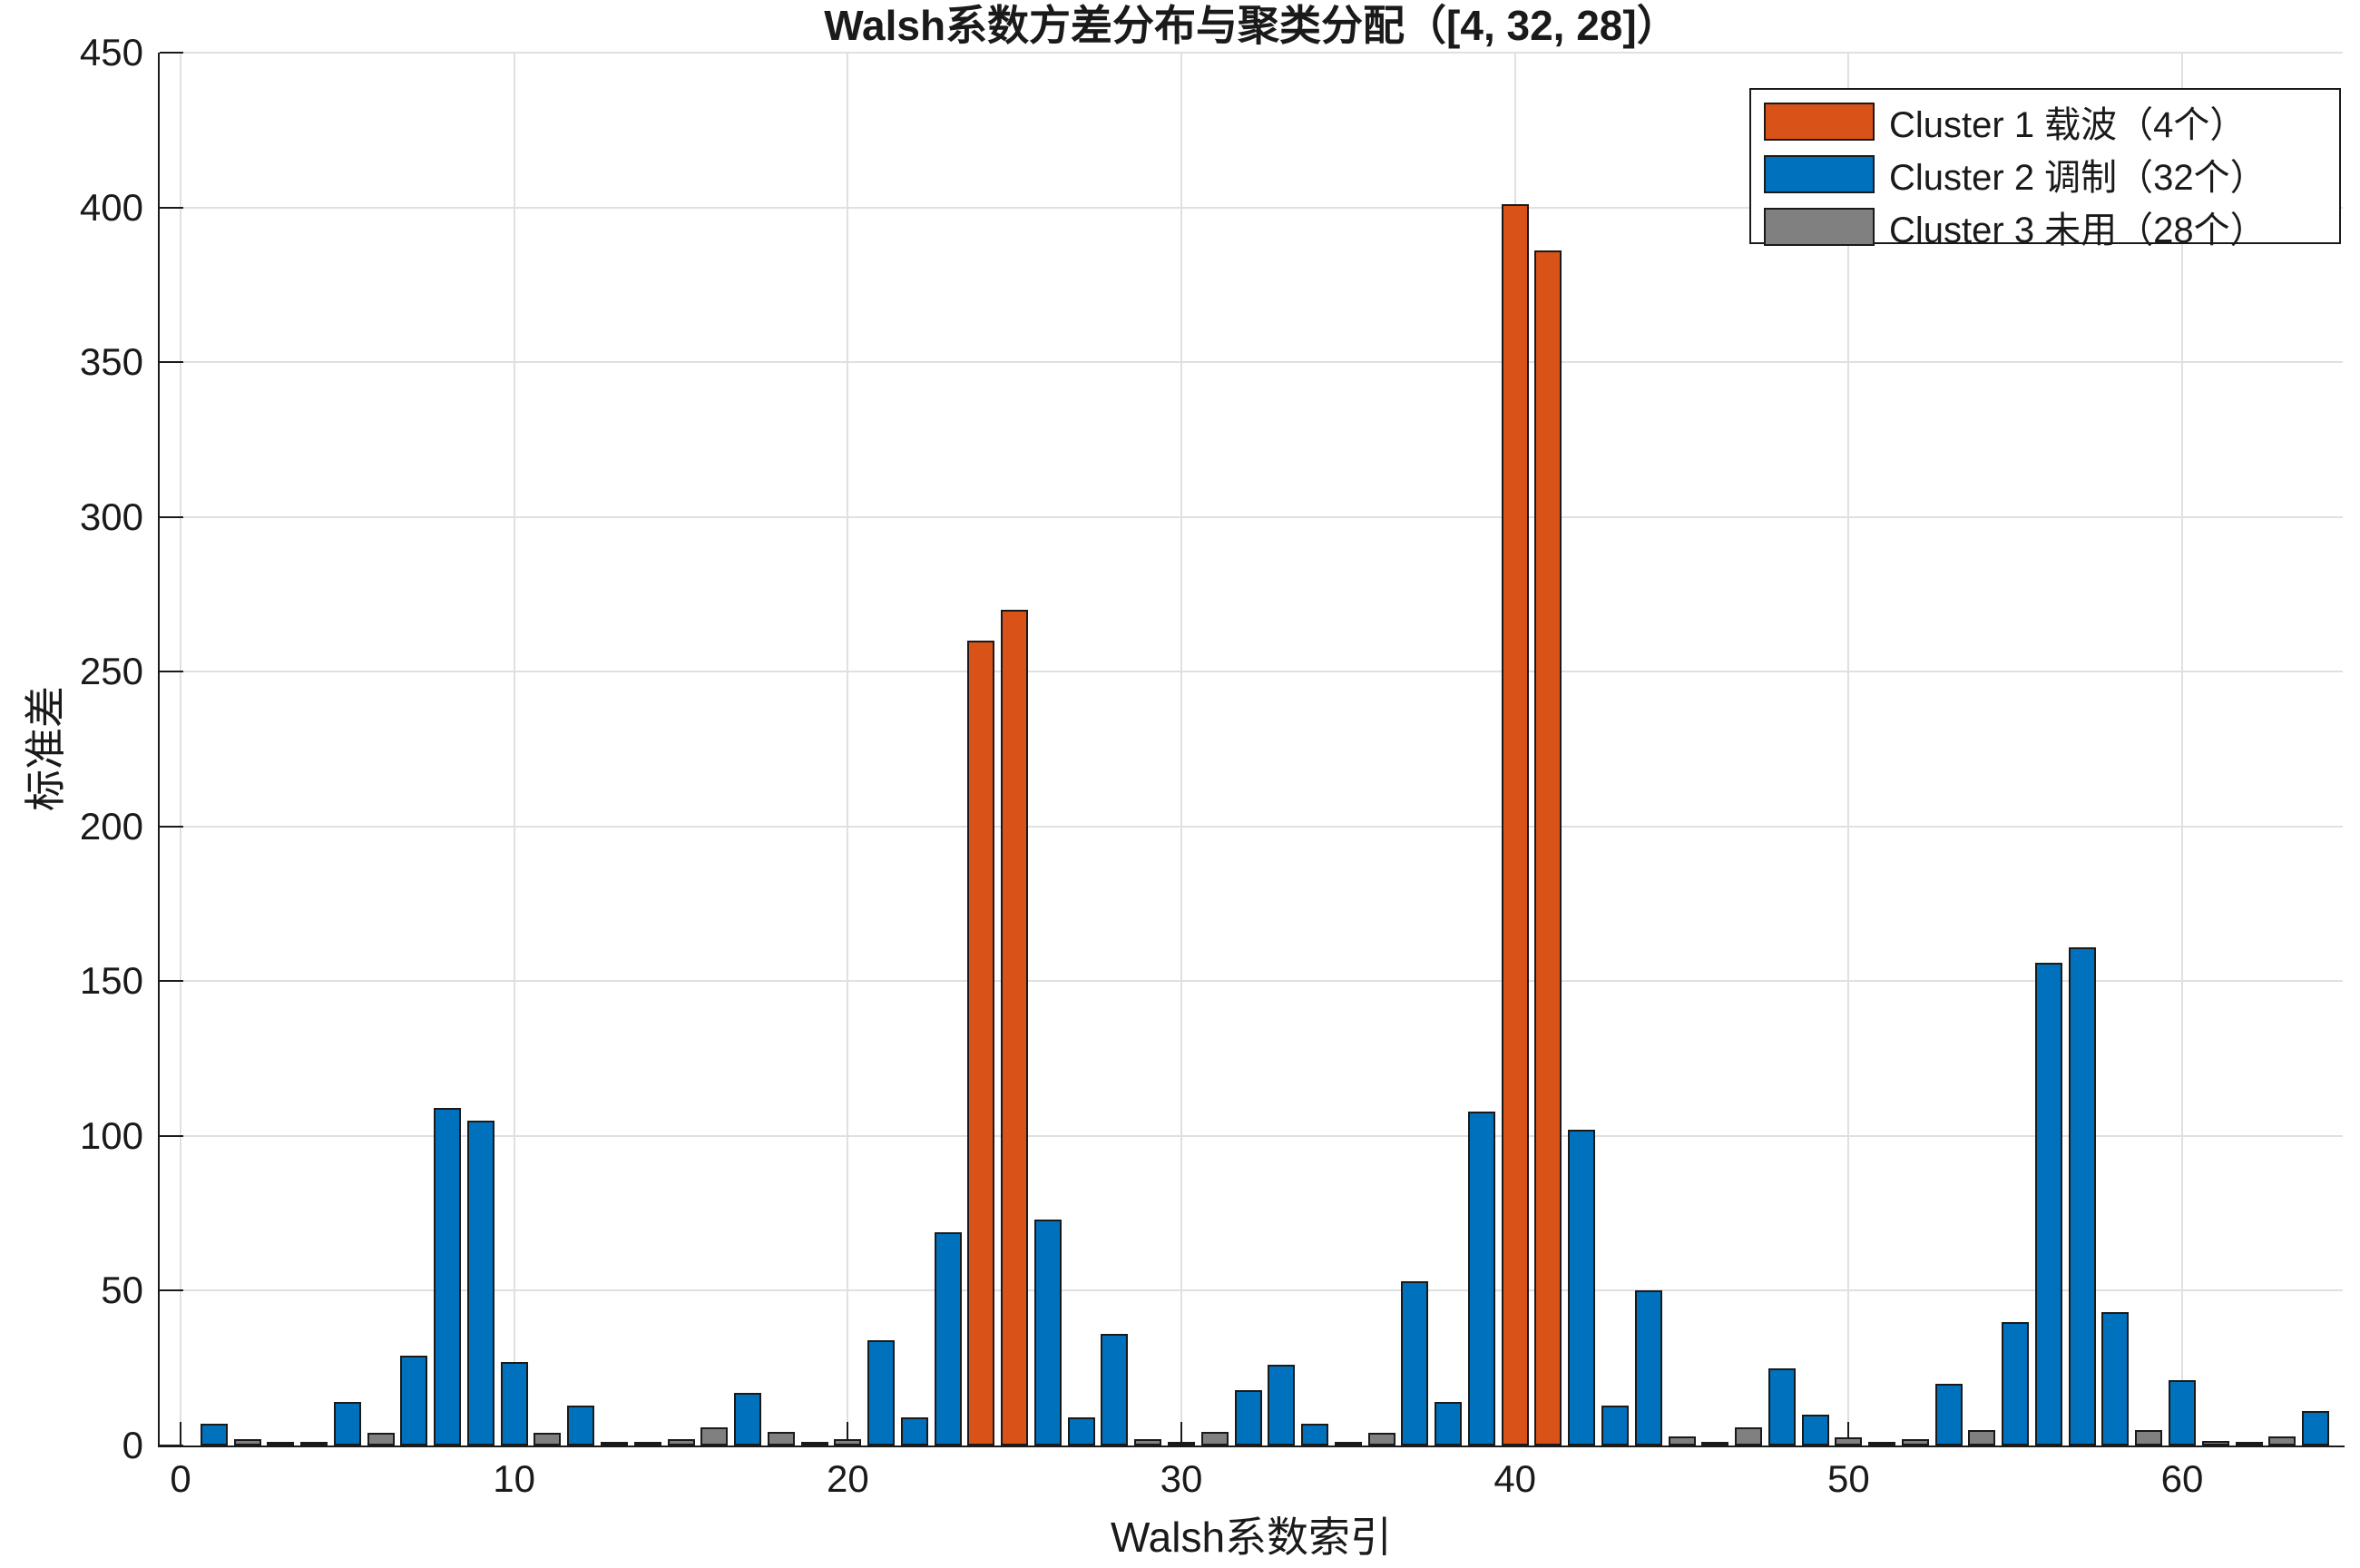 The image size is (2360, 1568). I want to click on x-axis-line, so click(1251, 1446).